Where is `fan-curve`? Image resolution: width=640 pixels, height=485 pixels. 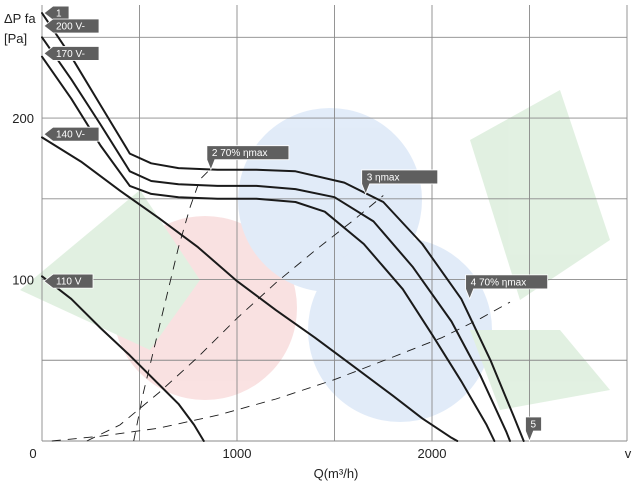
fan-curve is located at coordinates (123, 358).